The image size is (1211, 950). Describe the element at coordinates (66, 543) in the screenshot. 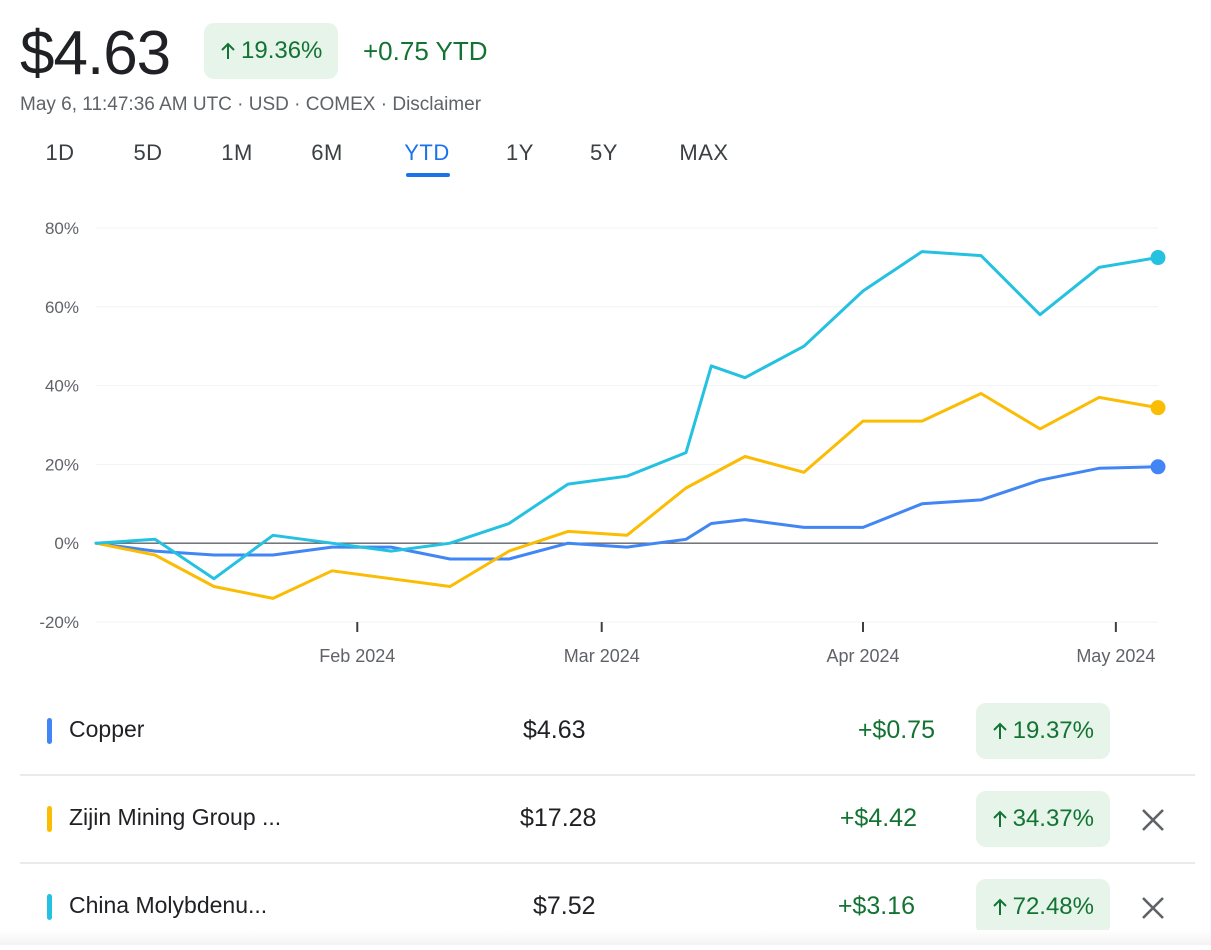

I see `y-tick-label: 0%` at that location.